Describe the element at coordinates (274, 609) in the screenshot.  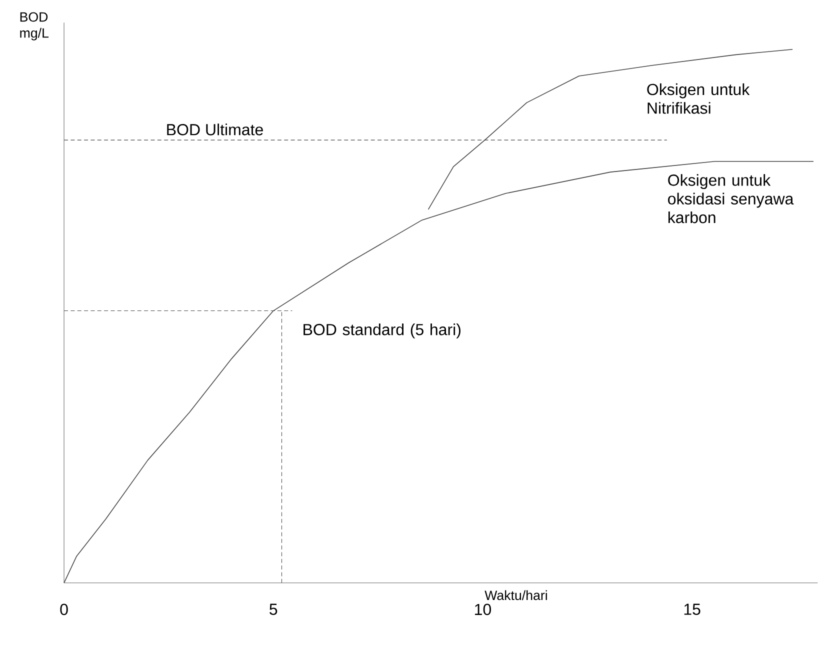
I see `x-tick-label: 5` at that location.